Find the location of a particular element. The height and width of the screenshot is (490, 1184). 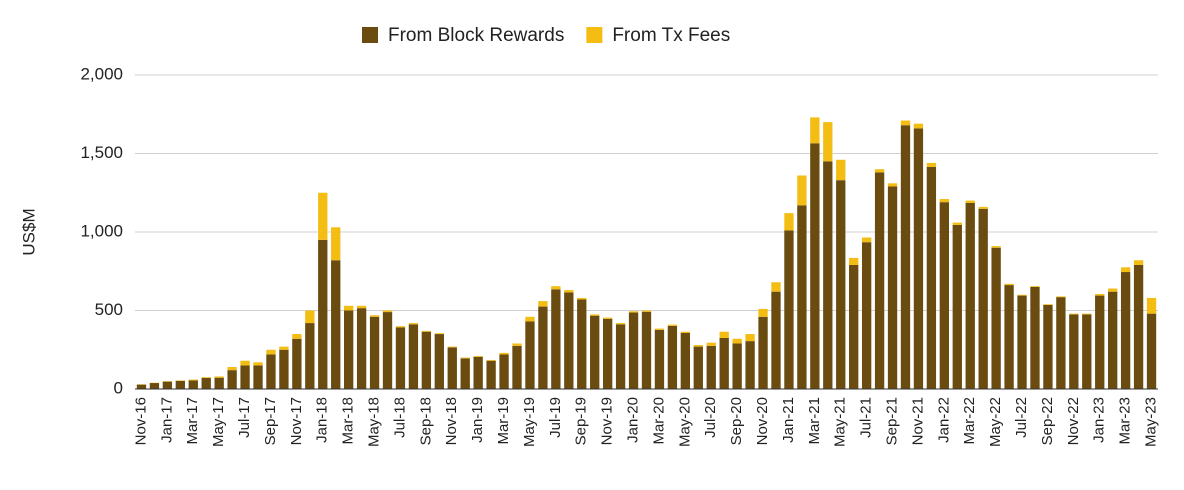

y-tick-label: 0 is located at coordinates (118, 387).